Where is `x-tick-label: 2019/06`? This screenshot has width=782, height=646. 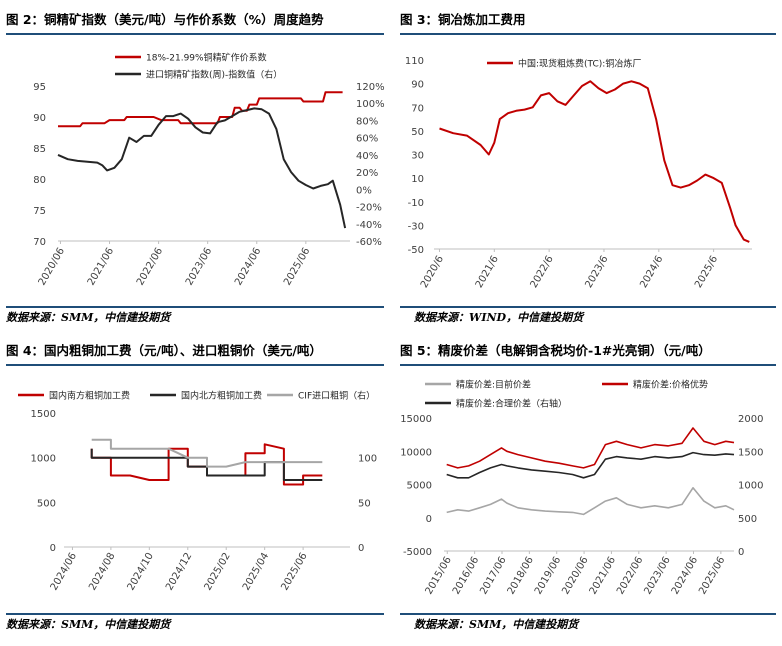
x-tick-label: 2019/06 is located at coordinates (548, 575).